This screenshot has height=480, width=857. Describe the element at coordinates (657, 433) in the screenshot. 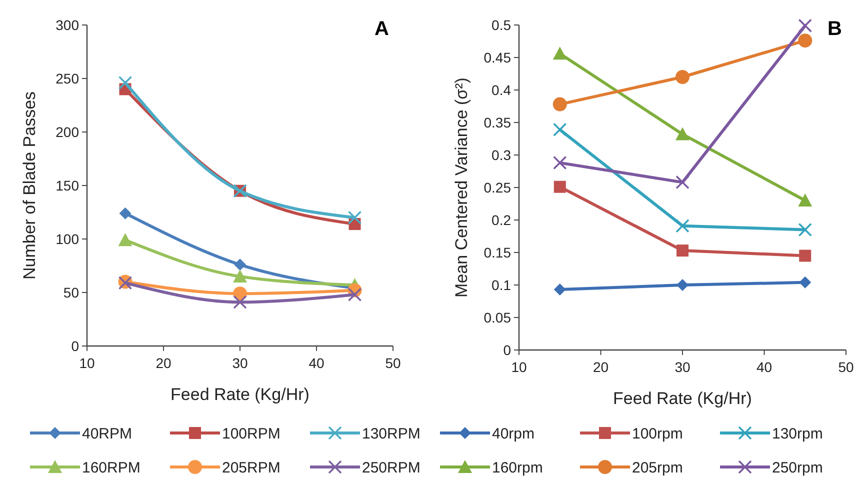

I see `legend-label: 100rpm` at that location.